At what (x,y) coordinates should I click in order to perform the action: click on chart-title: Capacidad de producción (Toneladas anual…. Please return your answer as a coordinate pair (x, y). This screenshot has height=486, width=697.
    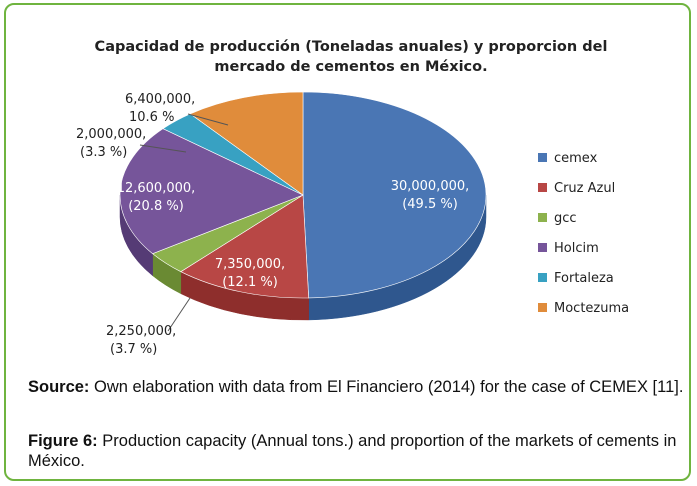
    Looking at the image, I should click on (351, 57).